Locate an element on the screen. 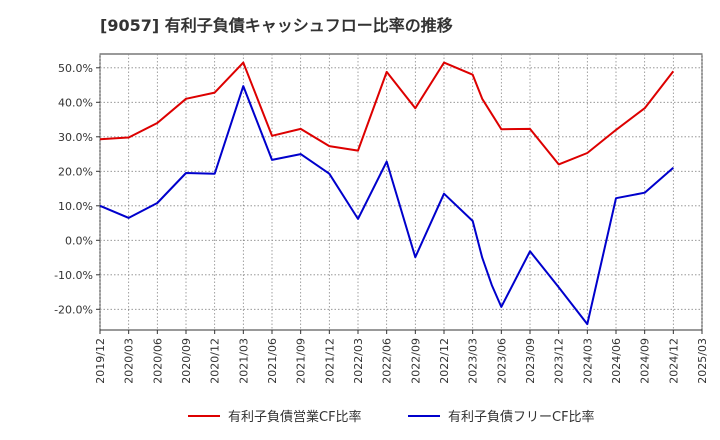  x-tick-label: 2025/03 is located at coordinates (702, 361).